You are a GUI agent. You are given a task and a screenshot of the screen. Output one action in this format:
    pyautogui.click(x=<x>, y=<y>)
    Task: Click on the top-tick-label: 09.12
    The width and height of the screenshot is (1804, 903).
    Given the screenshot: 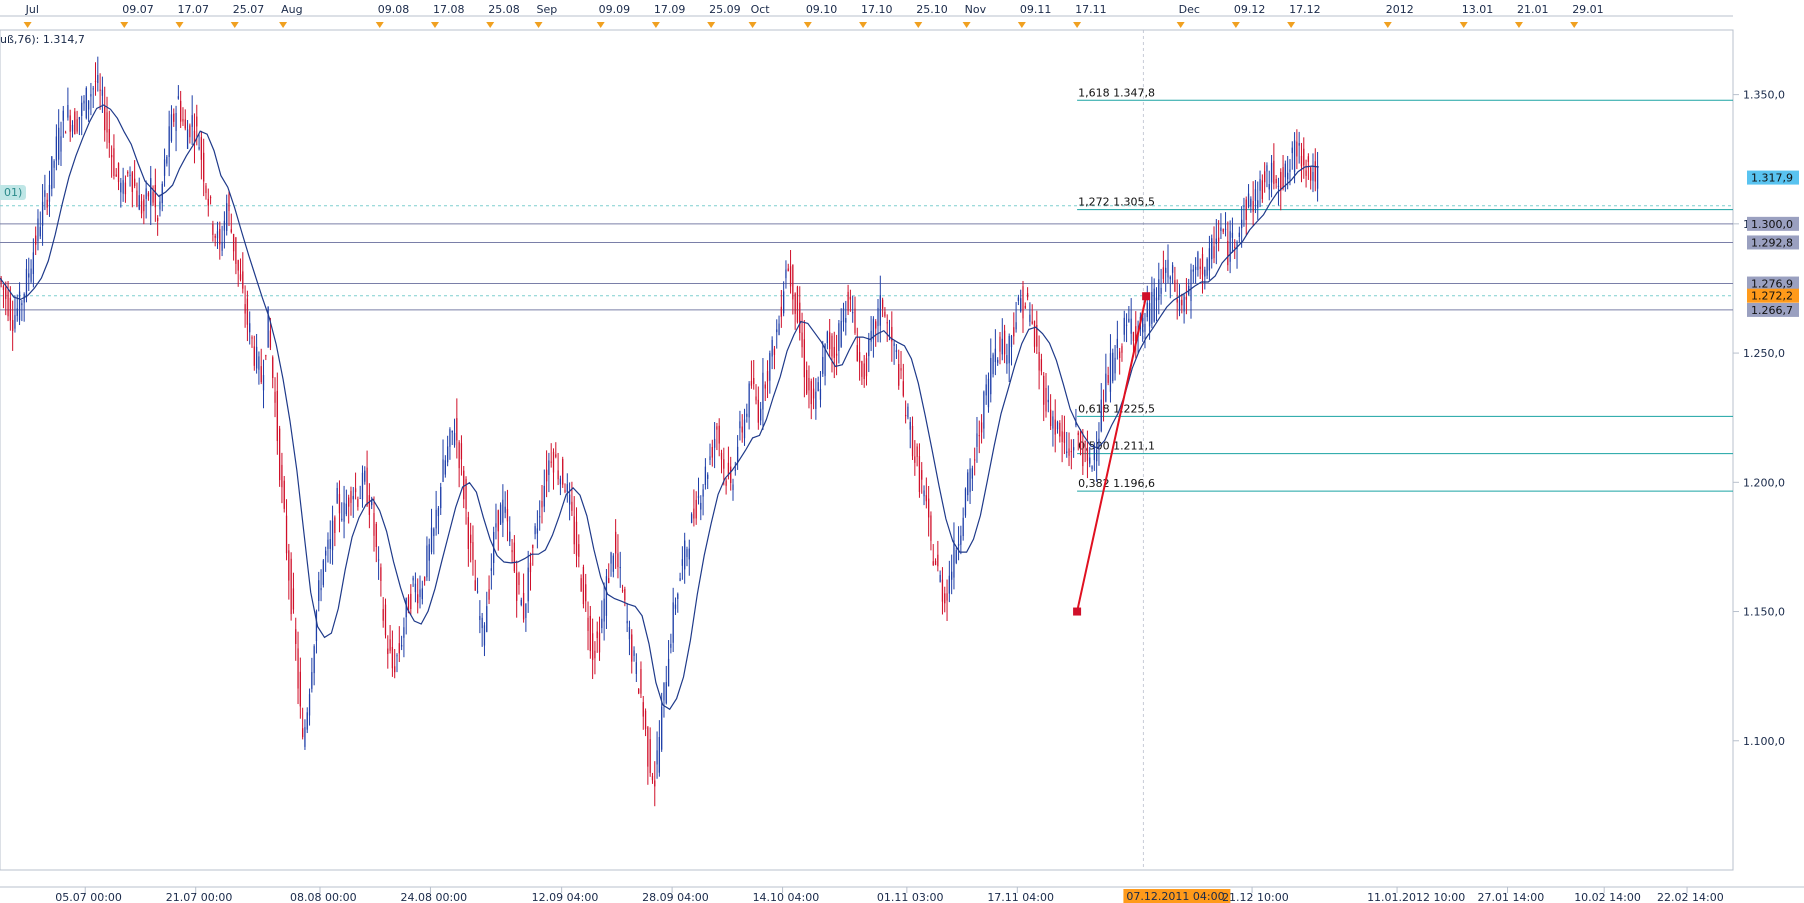 What is the action you would take?
    pyautogui.click(x=1250, y=9)
    